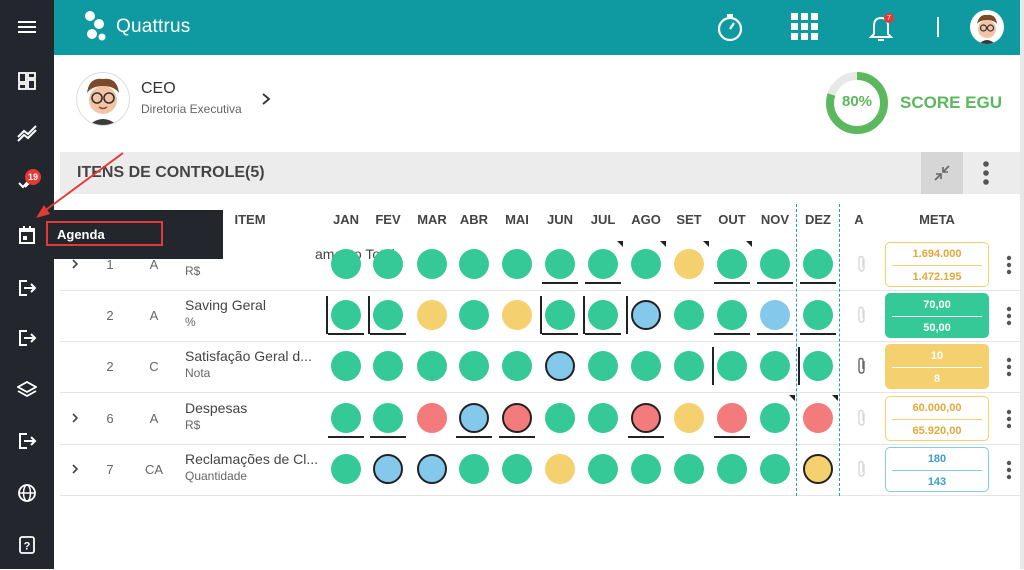 The image size is (1024, 570). I want to click on help-icon: ?, so click(27, 545).